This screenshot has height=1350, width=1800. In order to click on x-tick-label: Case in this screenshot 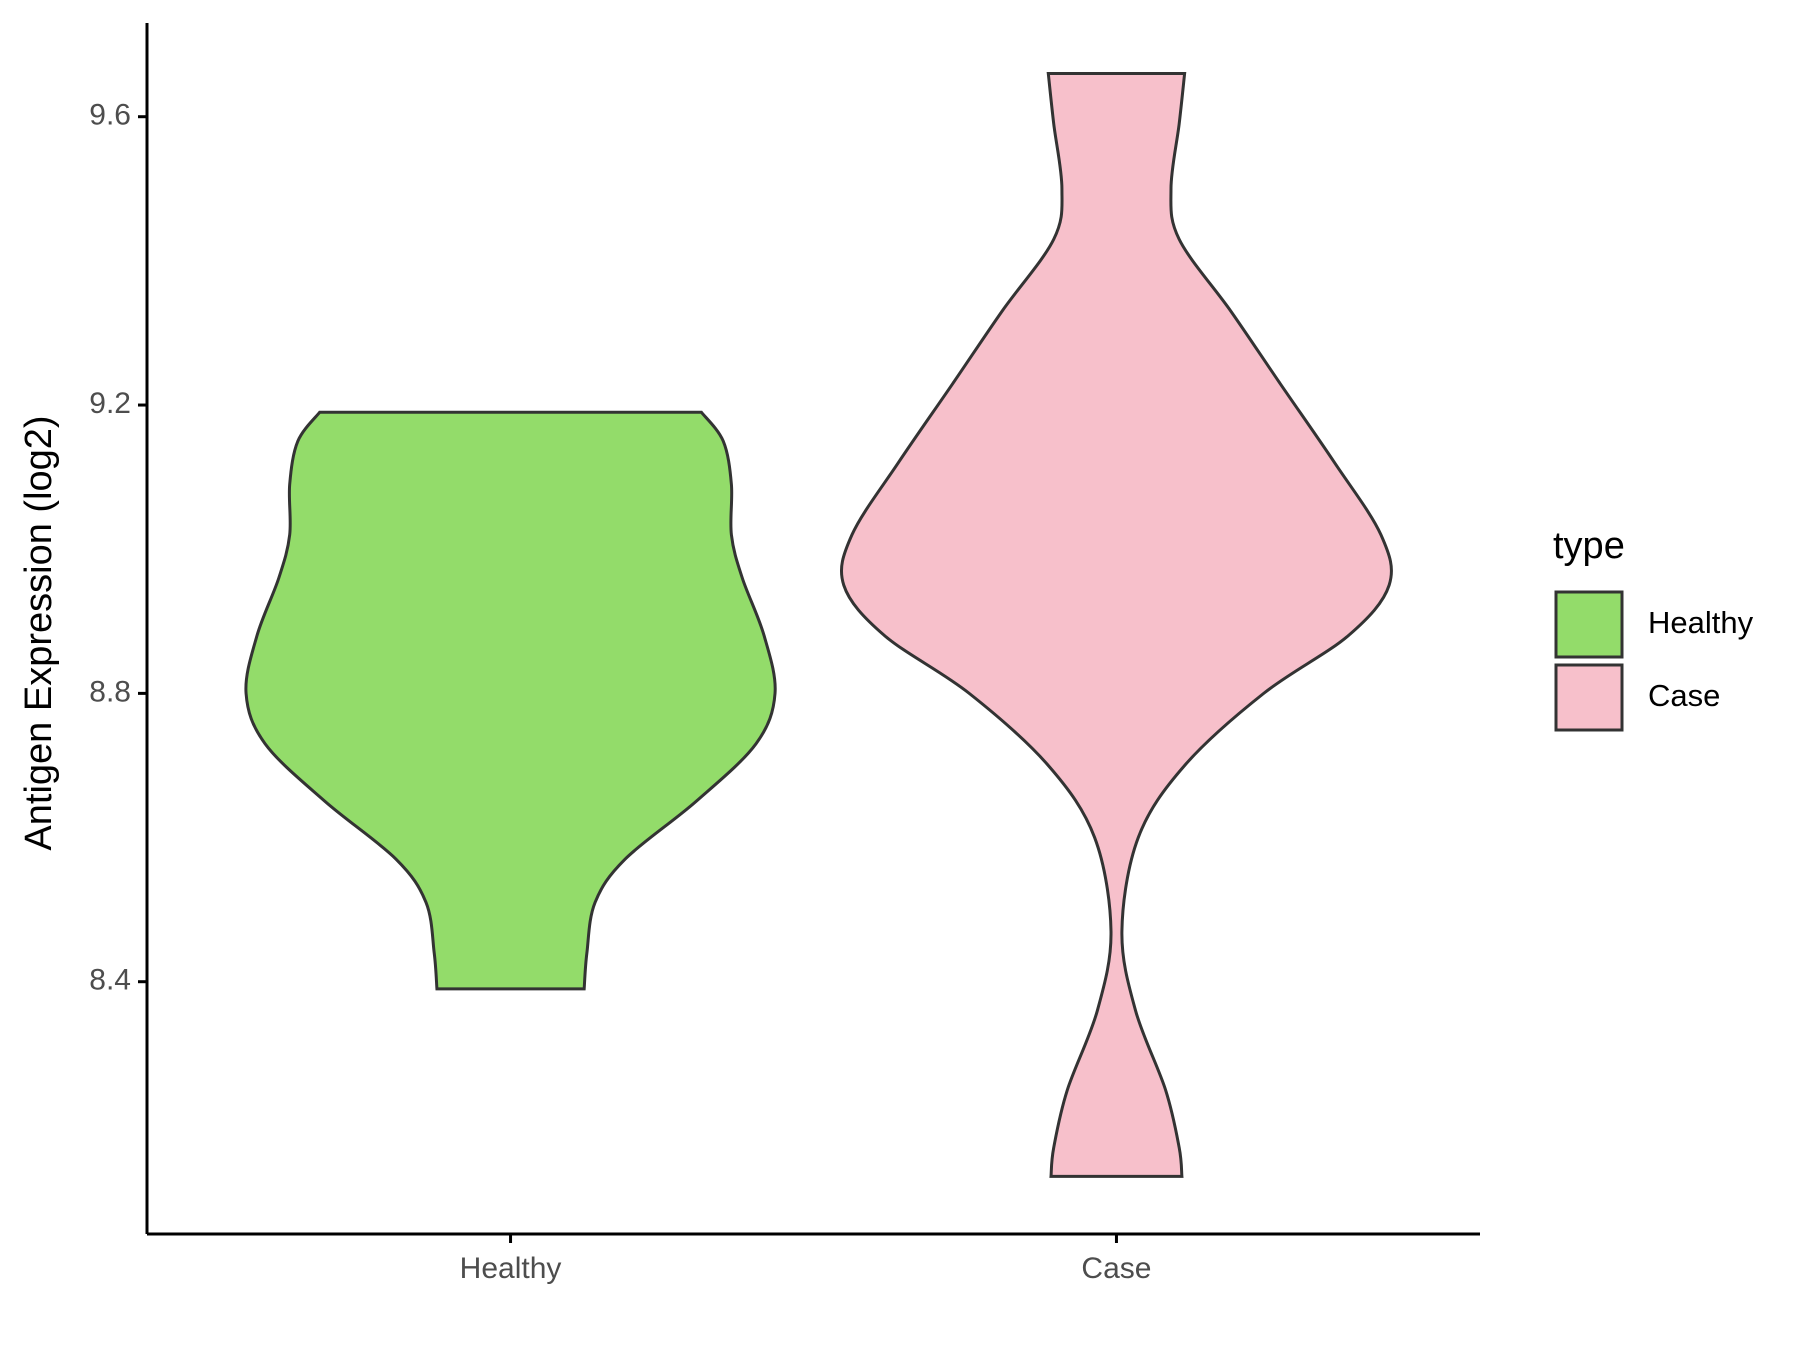, I will do `click(1116, 1268)`.